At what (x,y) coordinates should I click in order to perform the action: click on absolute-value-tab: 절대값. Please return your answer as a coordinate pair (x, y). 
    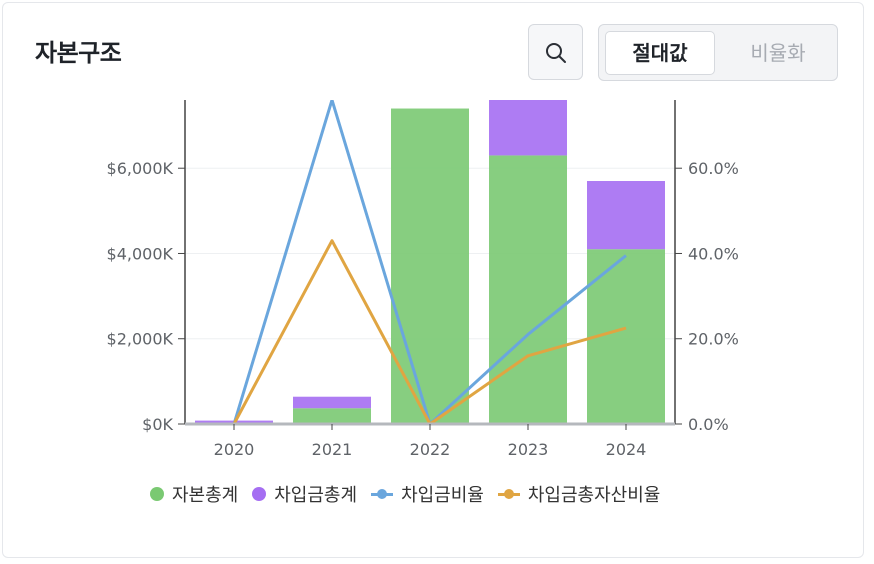
    Looking at the image, I should click on (660, 53).